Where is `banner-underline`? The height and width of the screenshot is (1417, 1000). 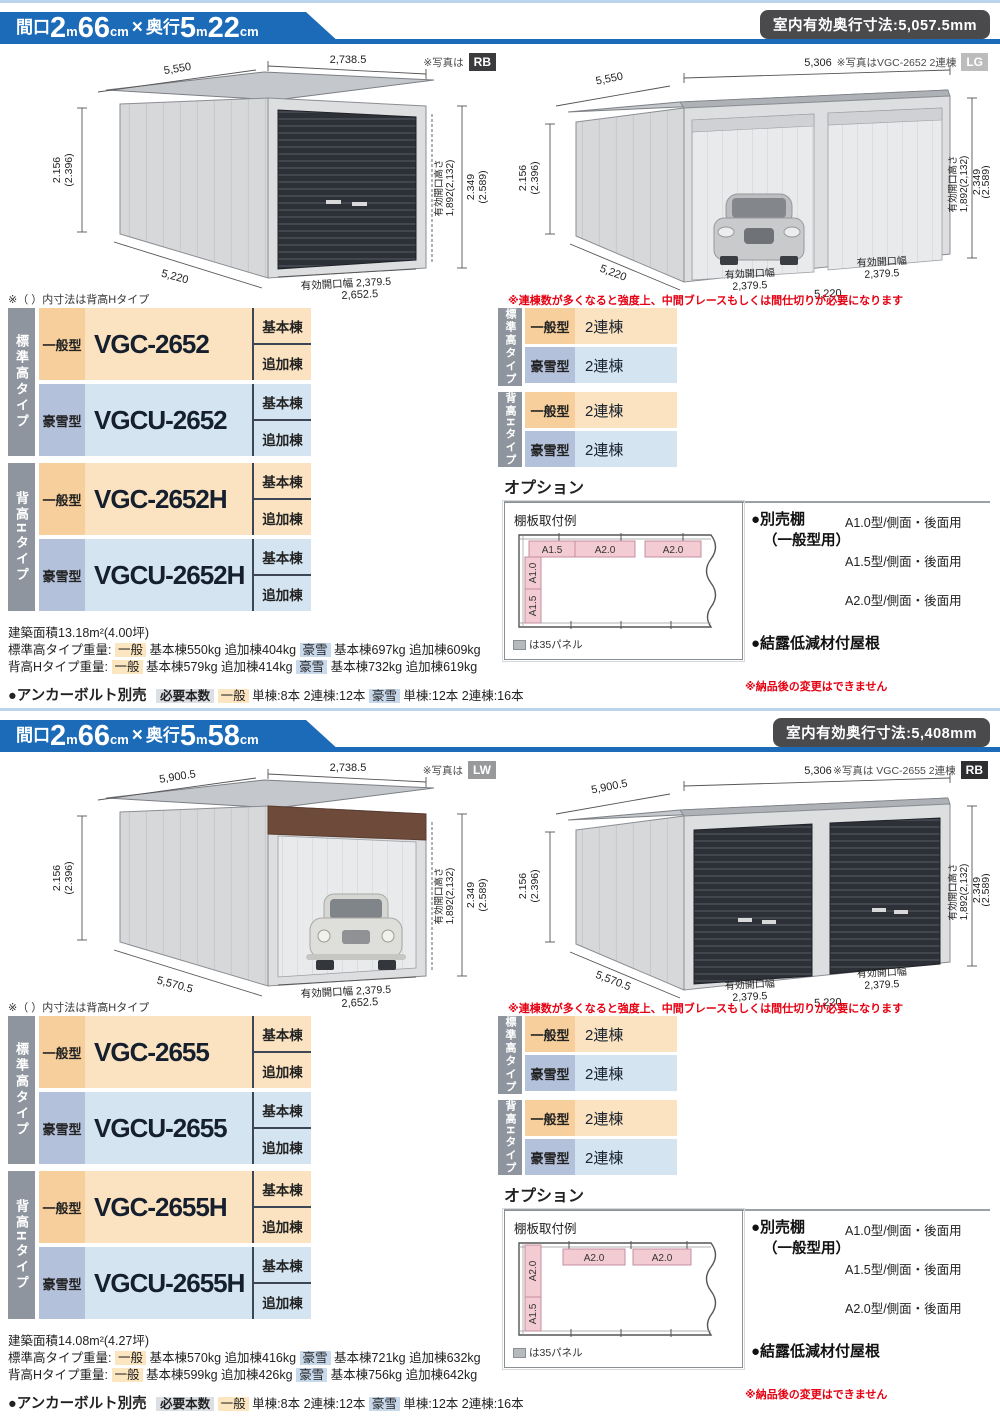
banner-underline is located at coordinates (500, 41).